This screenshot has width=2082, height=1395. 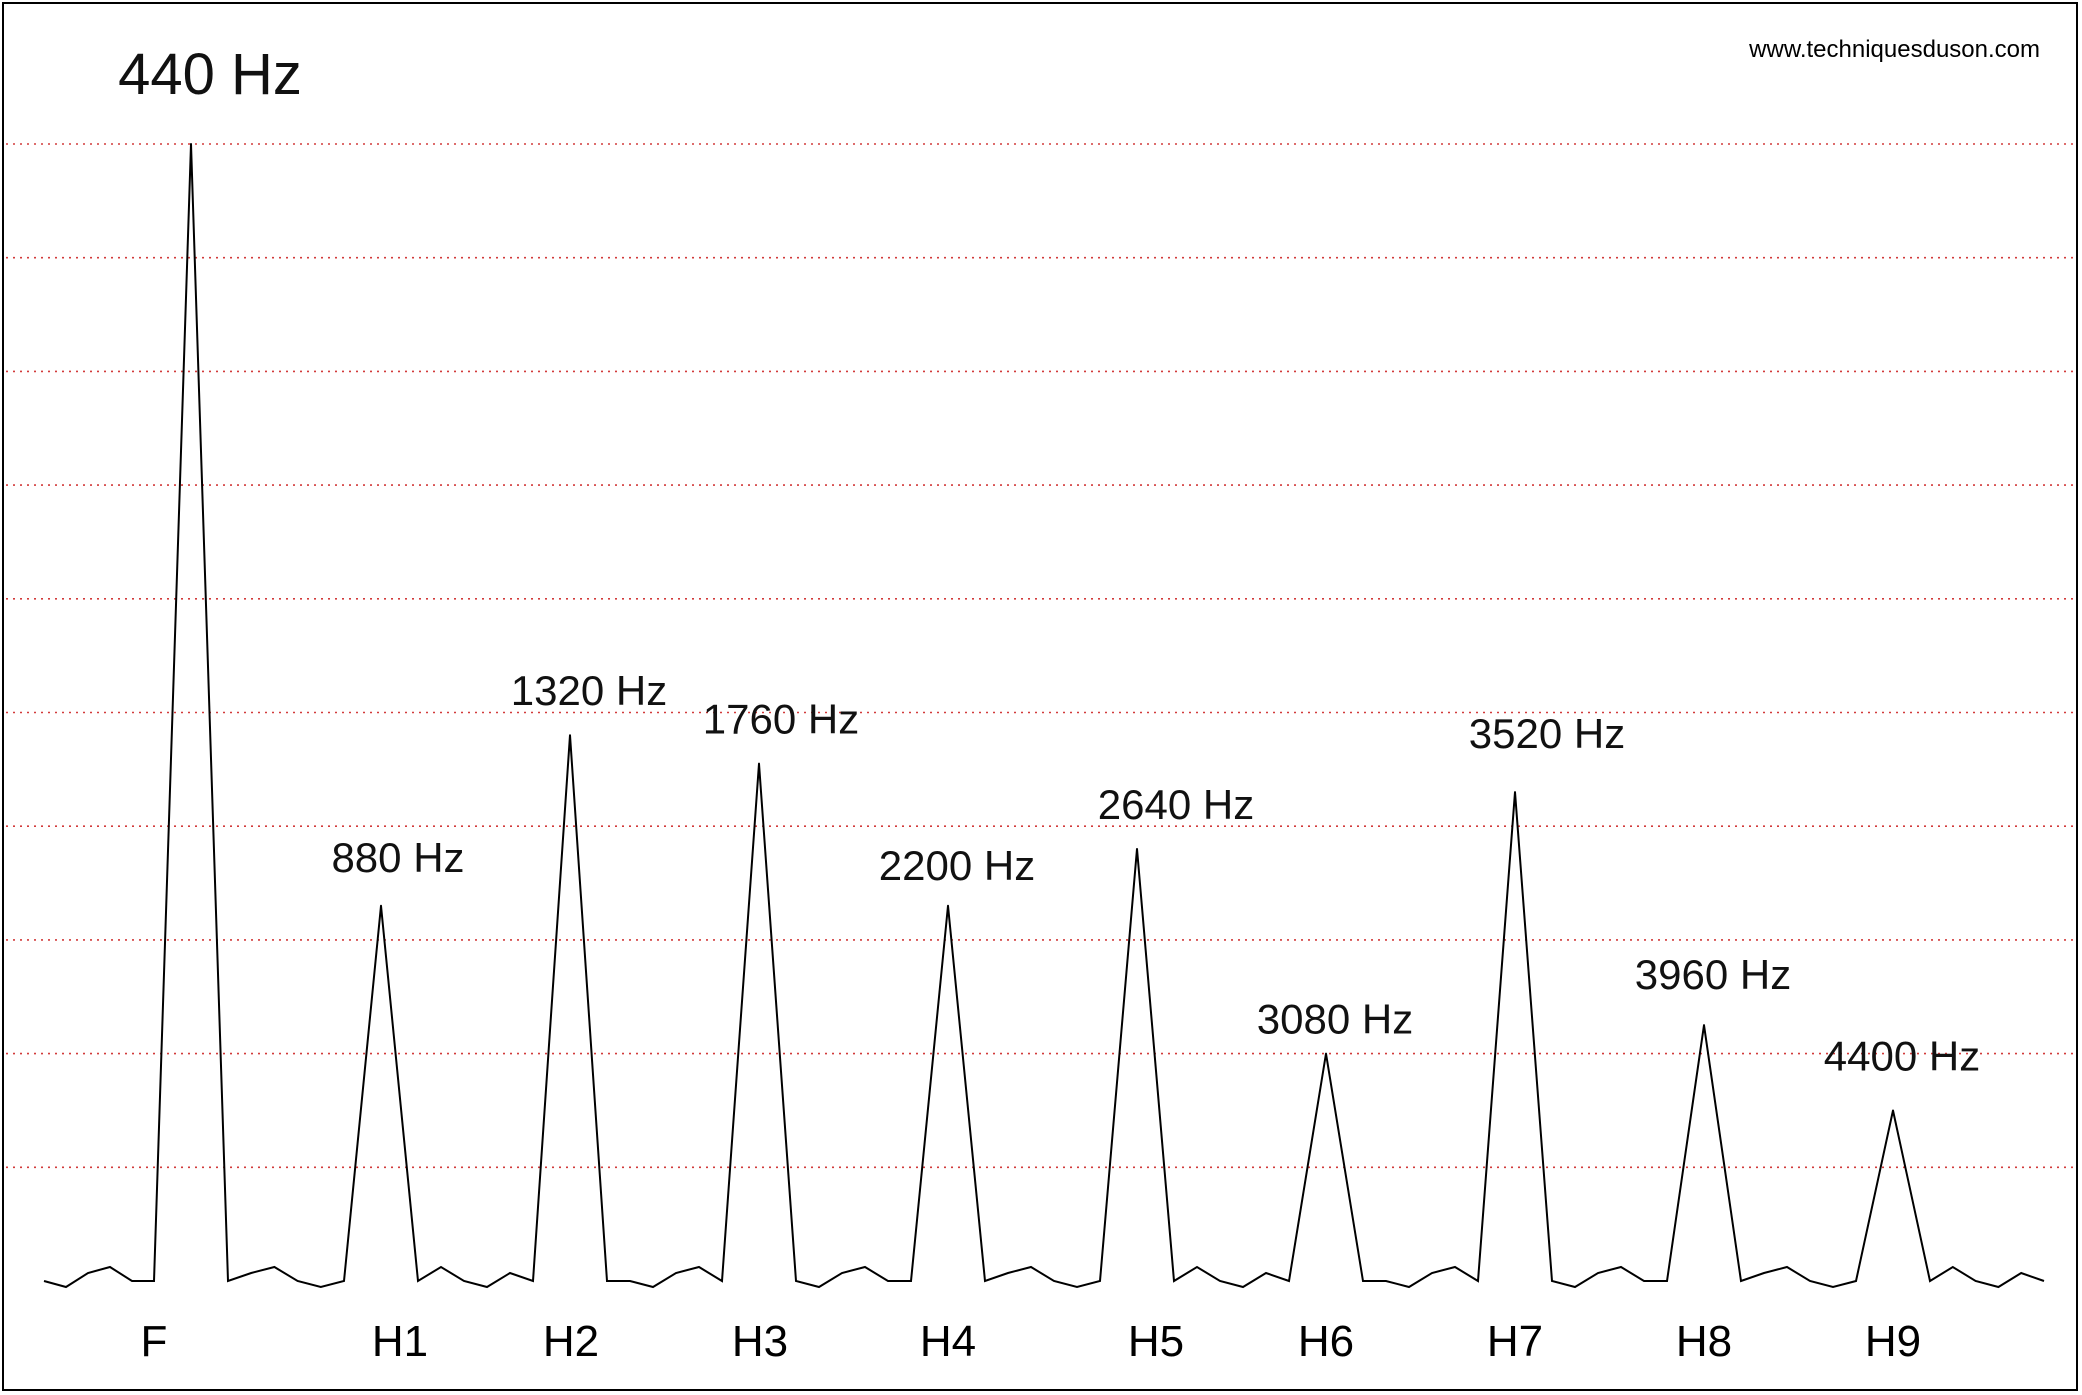 What do you see at coordinates (1704, 1025) in the screenshot?
I see `peak-point-h8` at bounding box center [1704, 1025].